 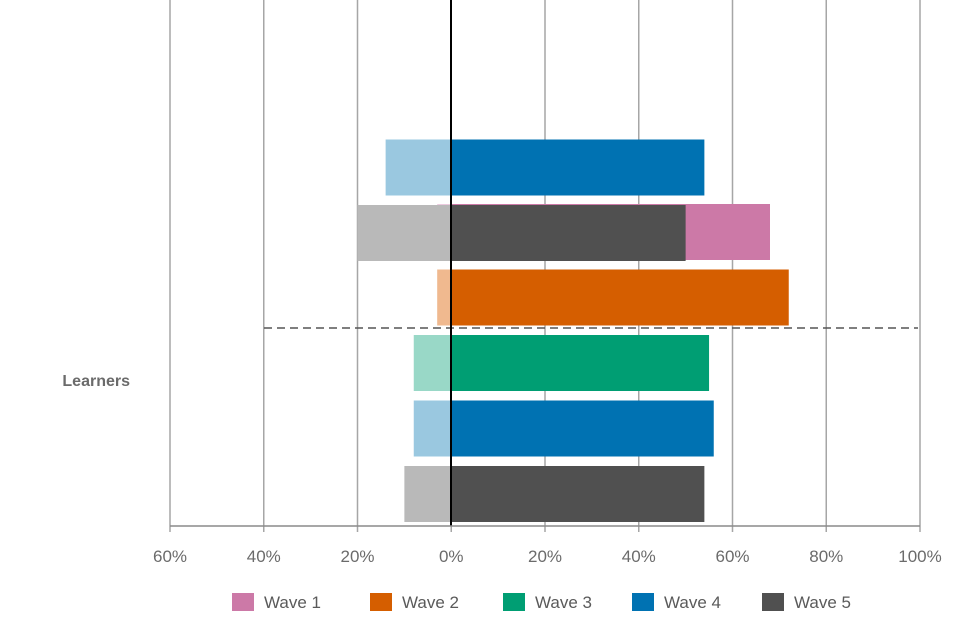 I want to click on x-axis-ticks: 60% 40% 20% 0% 20% 40% 60% 80% 100%, so click(x=547, y=556).